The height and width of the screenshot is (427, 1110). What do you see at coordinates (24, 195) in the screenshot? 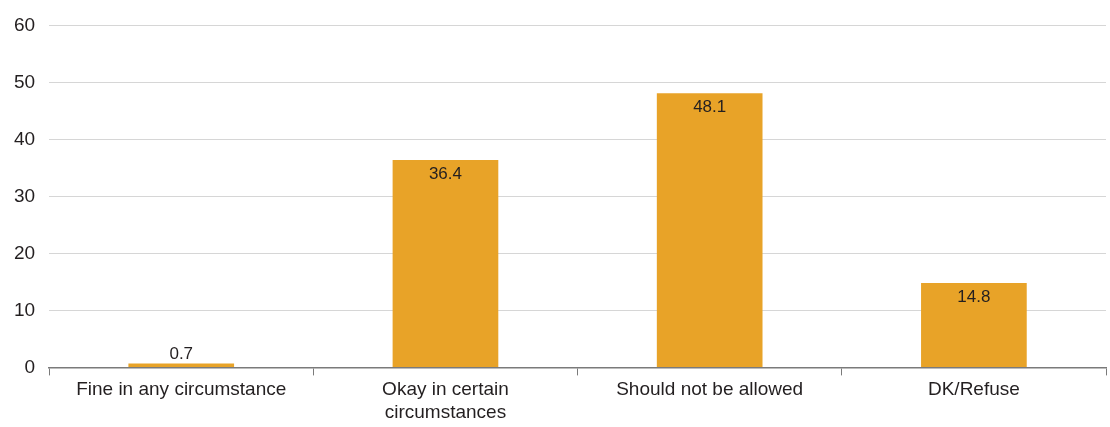
I see `y-tick-label: 30` at bounding box center [24, 195].